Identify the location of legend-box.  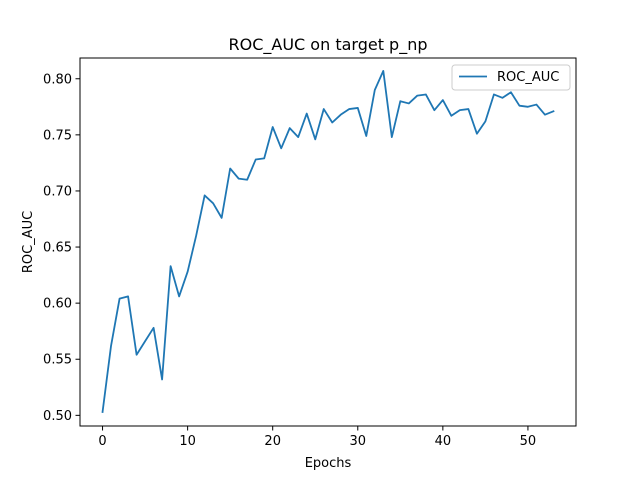
(511, 77).